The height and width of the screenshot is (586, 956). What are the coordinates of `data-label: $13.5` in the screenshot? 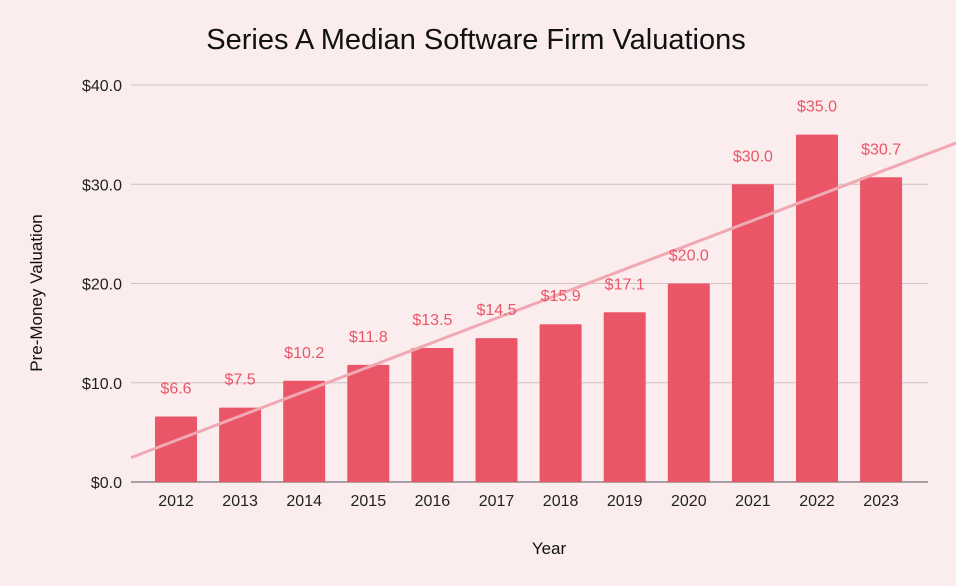 It's located at (432, 320).